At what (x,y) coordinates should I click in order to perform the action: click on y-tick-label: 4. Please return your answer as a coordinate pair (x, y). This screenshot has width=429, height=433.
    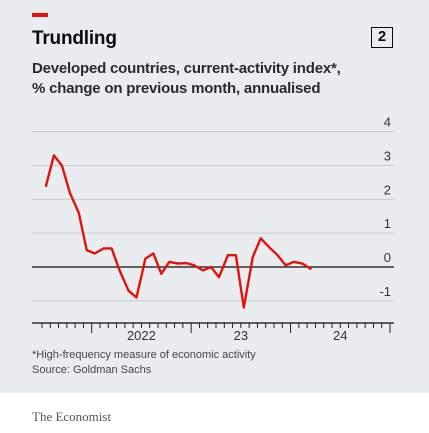
    Looking at the image, I should click on (387, 122).